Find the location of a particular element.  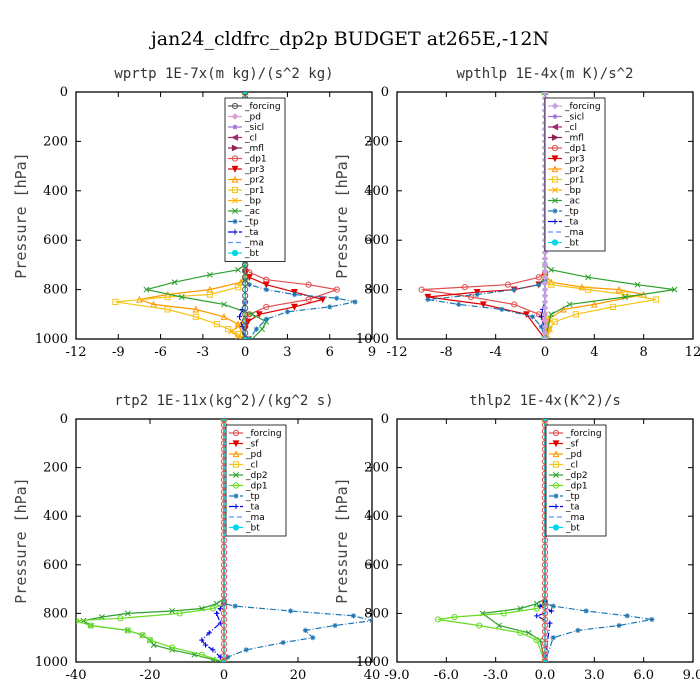

legend-mfl-marker is located at coordinates (555, 137).